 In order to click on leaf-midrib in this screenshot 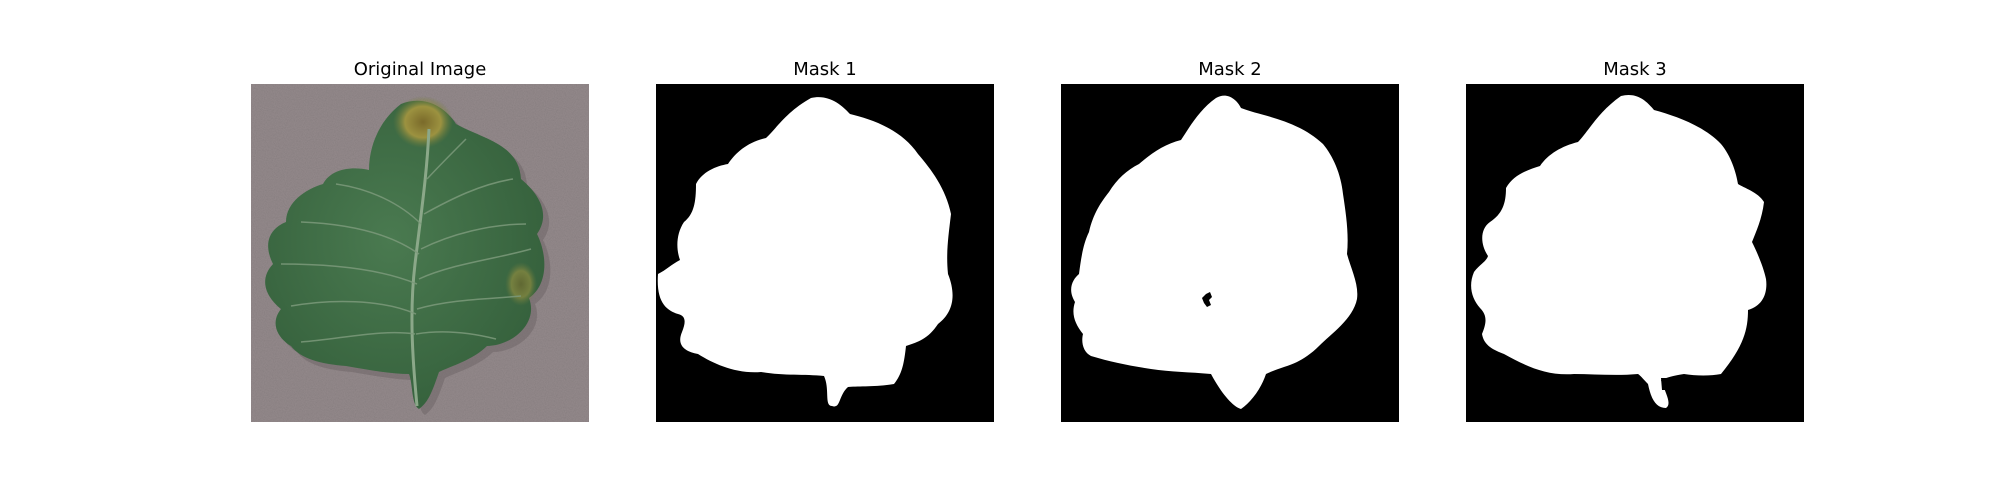, I will do `click(420, 267)`.